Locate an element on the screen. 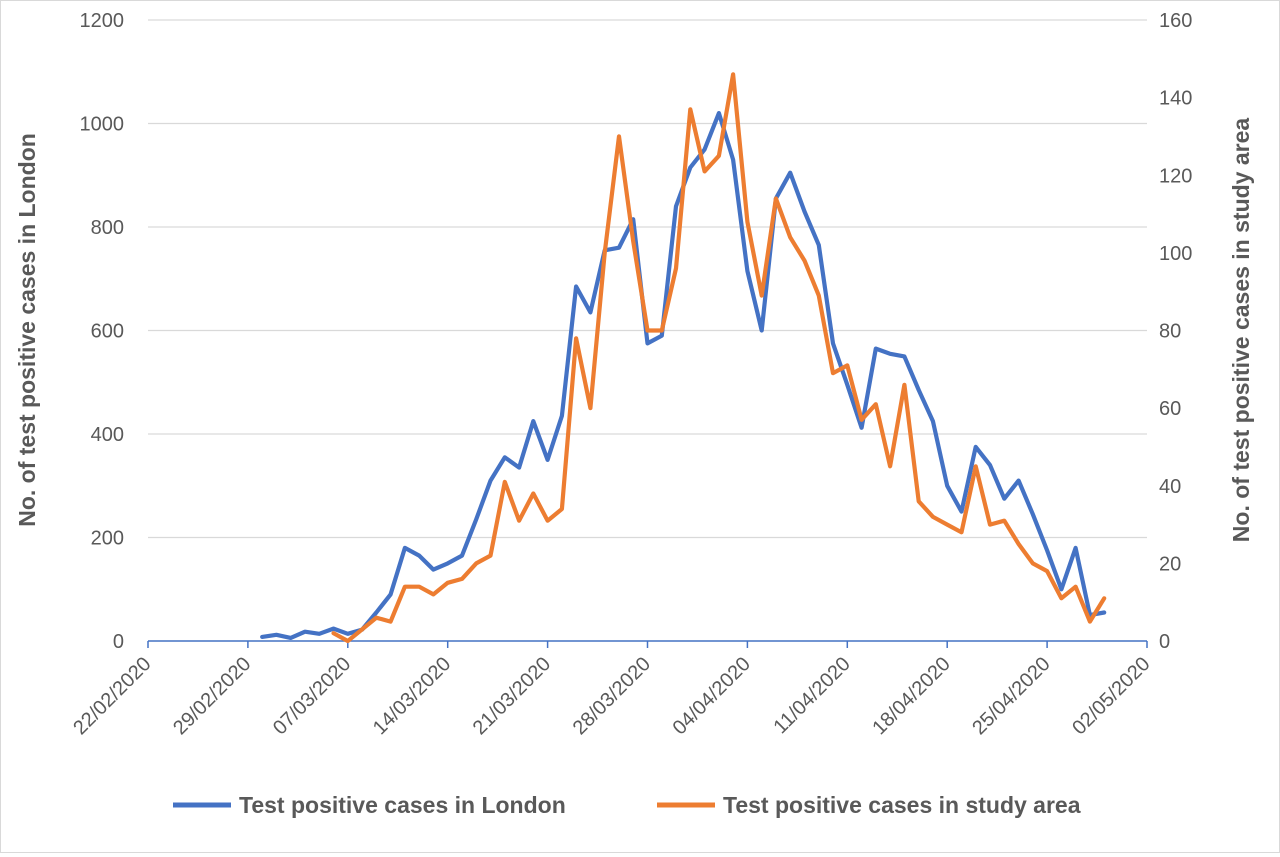  y2-tick-label: 100 is located at coordinates (1175, 254).